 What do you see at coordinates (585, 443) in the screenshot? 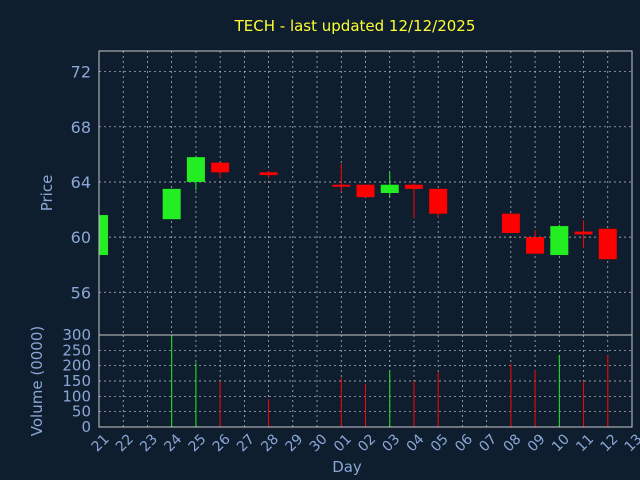
I see `x-tick-label: 11` at bounding box center [585, 443].